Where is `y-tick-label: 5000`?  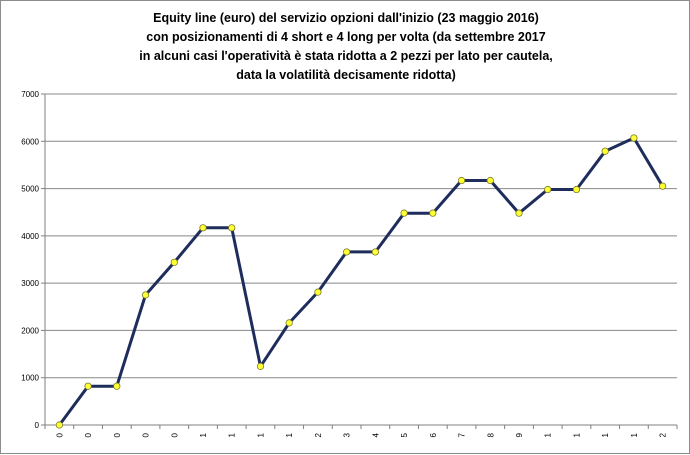
y-tick-label: 5000 is located at coordinates (30, 189).